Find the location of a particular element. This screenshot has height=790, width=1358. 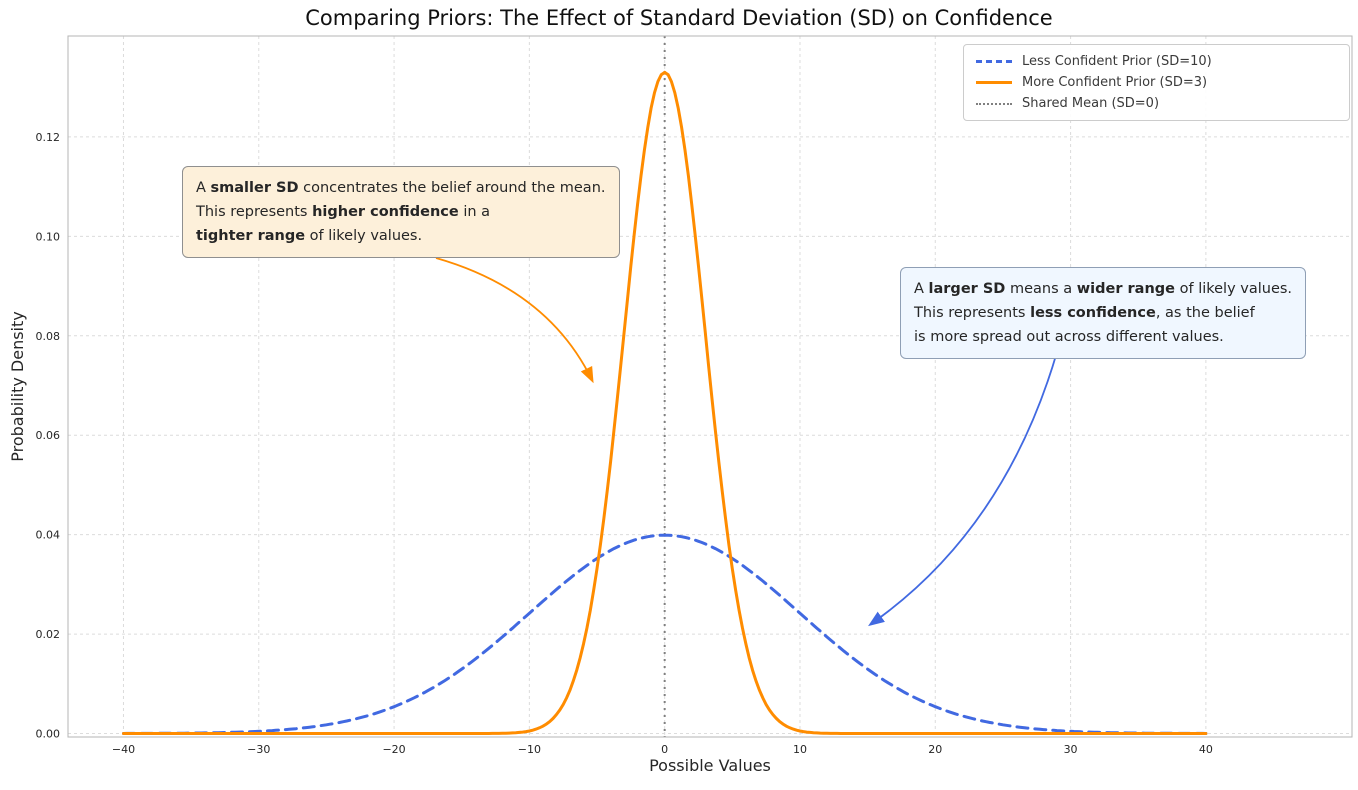

x-tick-label: 30 is located at coordinates (1071, 749).